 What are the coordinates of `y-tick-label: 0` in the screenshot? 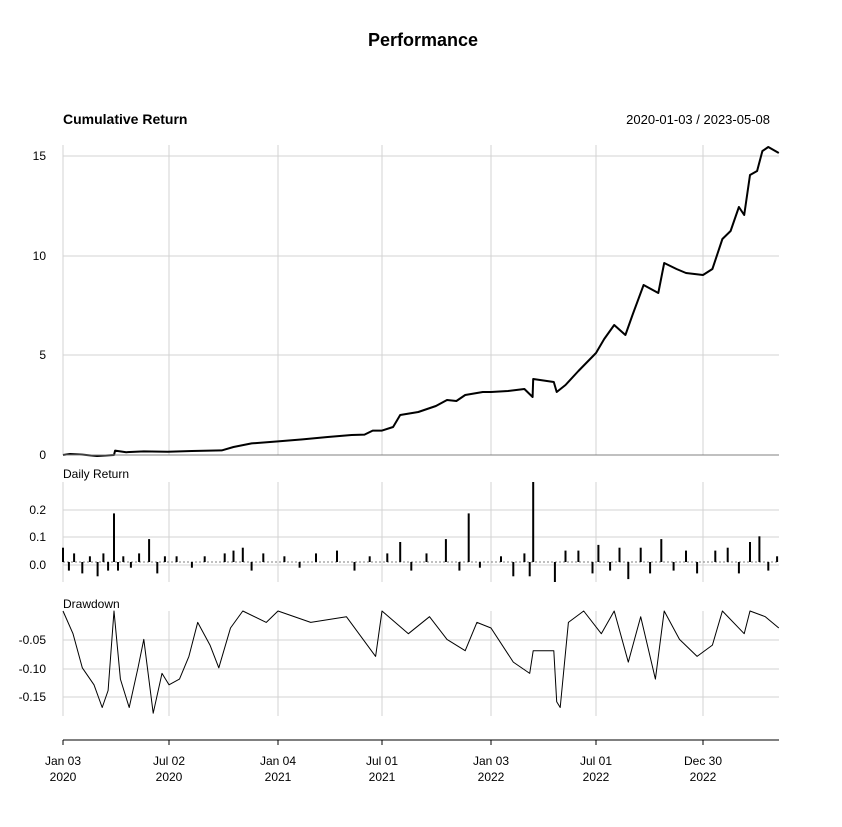 It's located at (42, 455).